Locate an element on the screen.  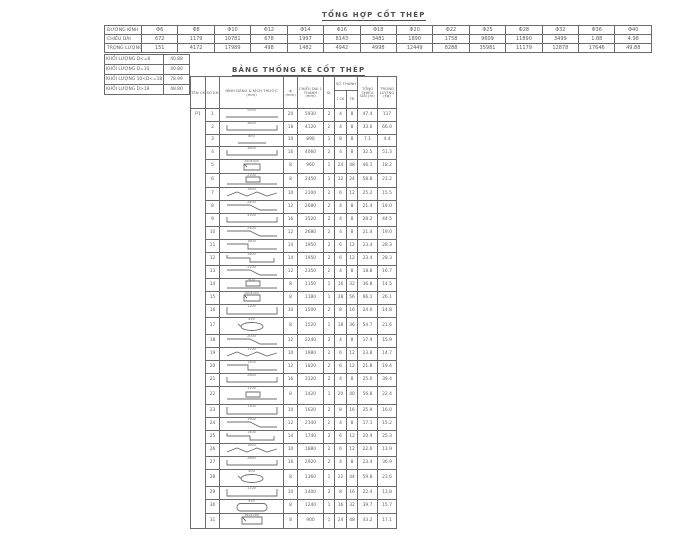
shape-dimension-label: 450 is located at coordinates (251, 319).